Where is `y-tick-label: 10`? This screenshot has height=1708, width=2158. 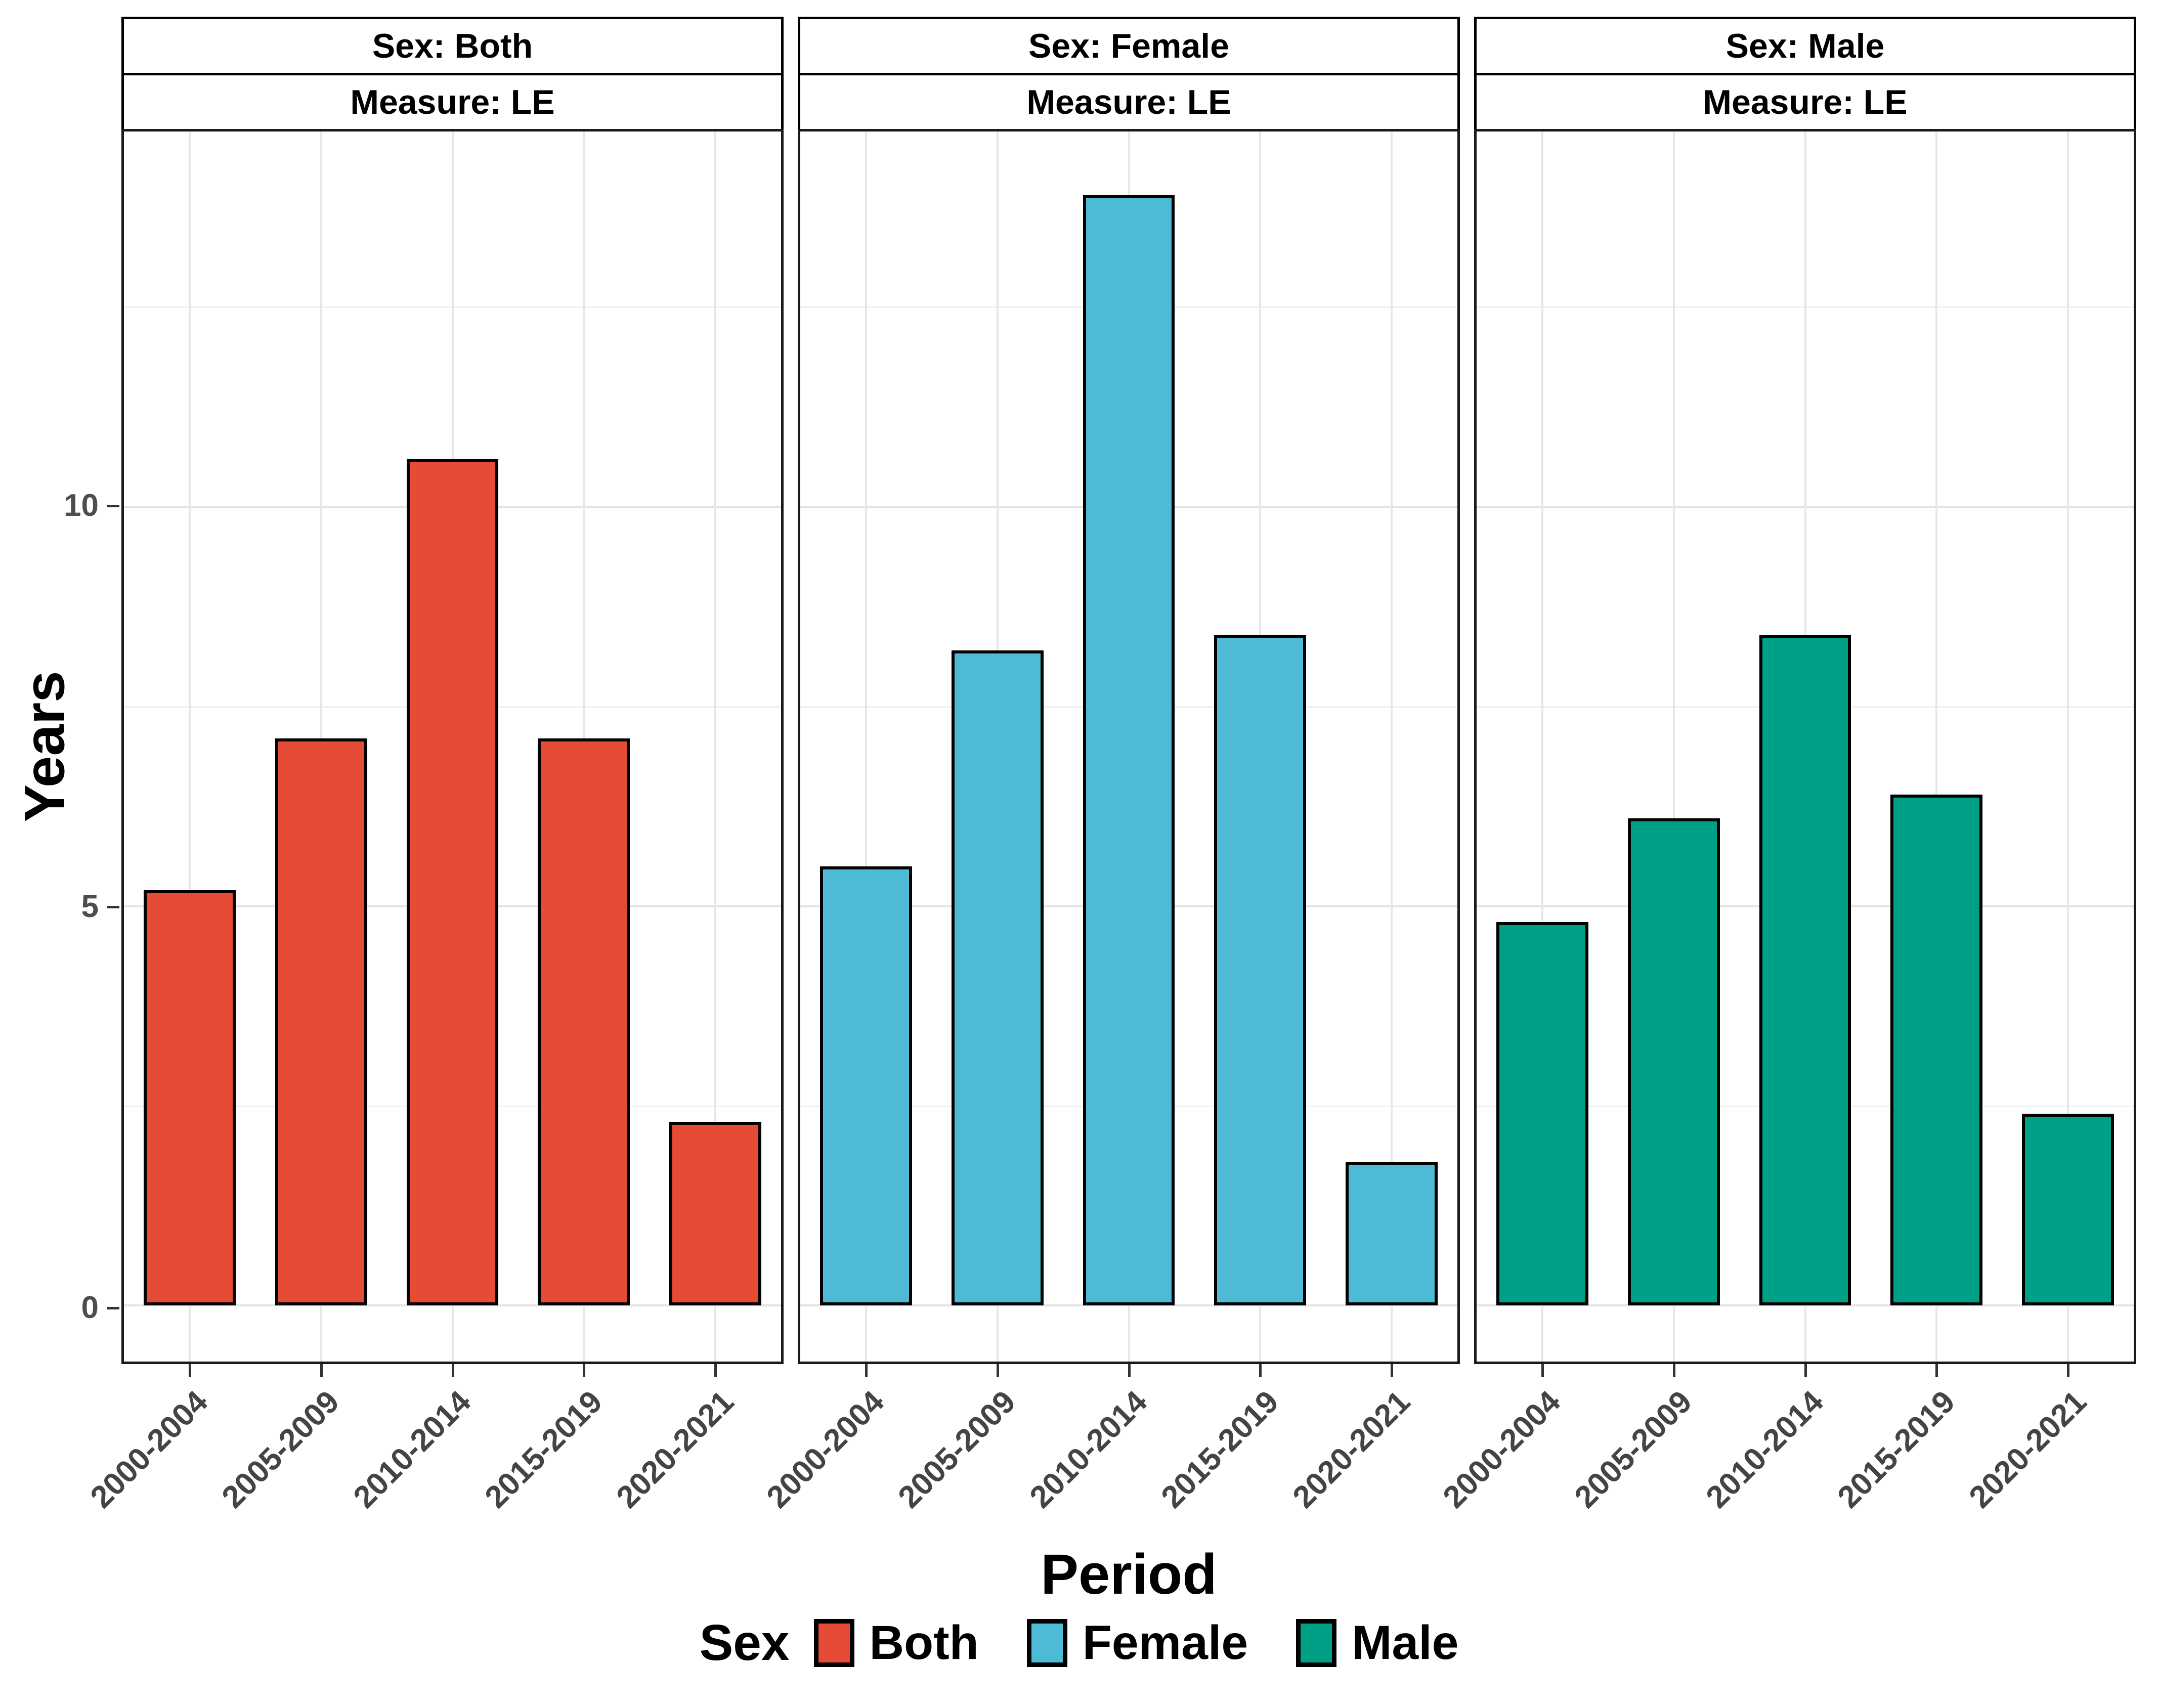
y-tick-label: 10 is located at coordinates (82, 505).